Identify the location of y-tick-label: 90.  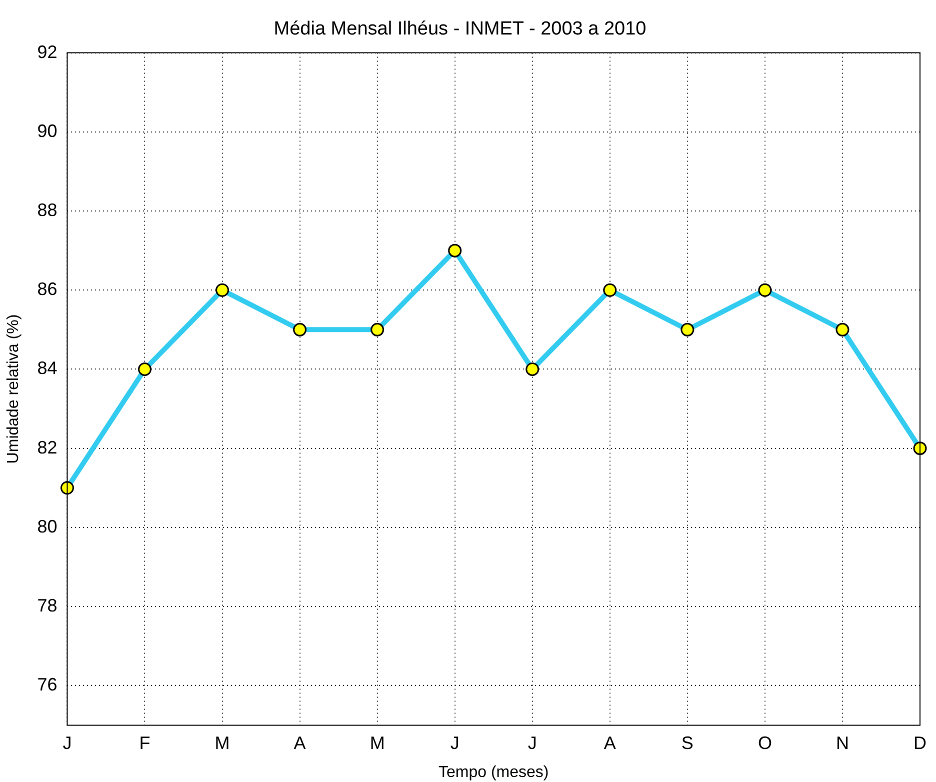
(47, 130).